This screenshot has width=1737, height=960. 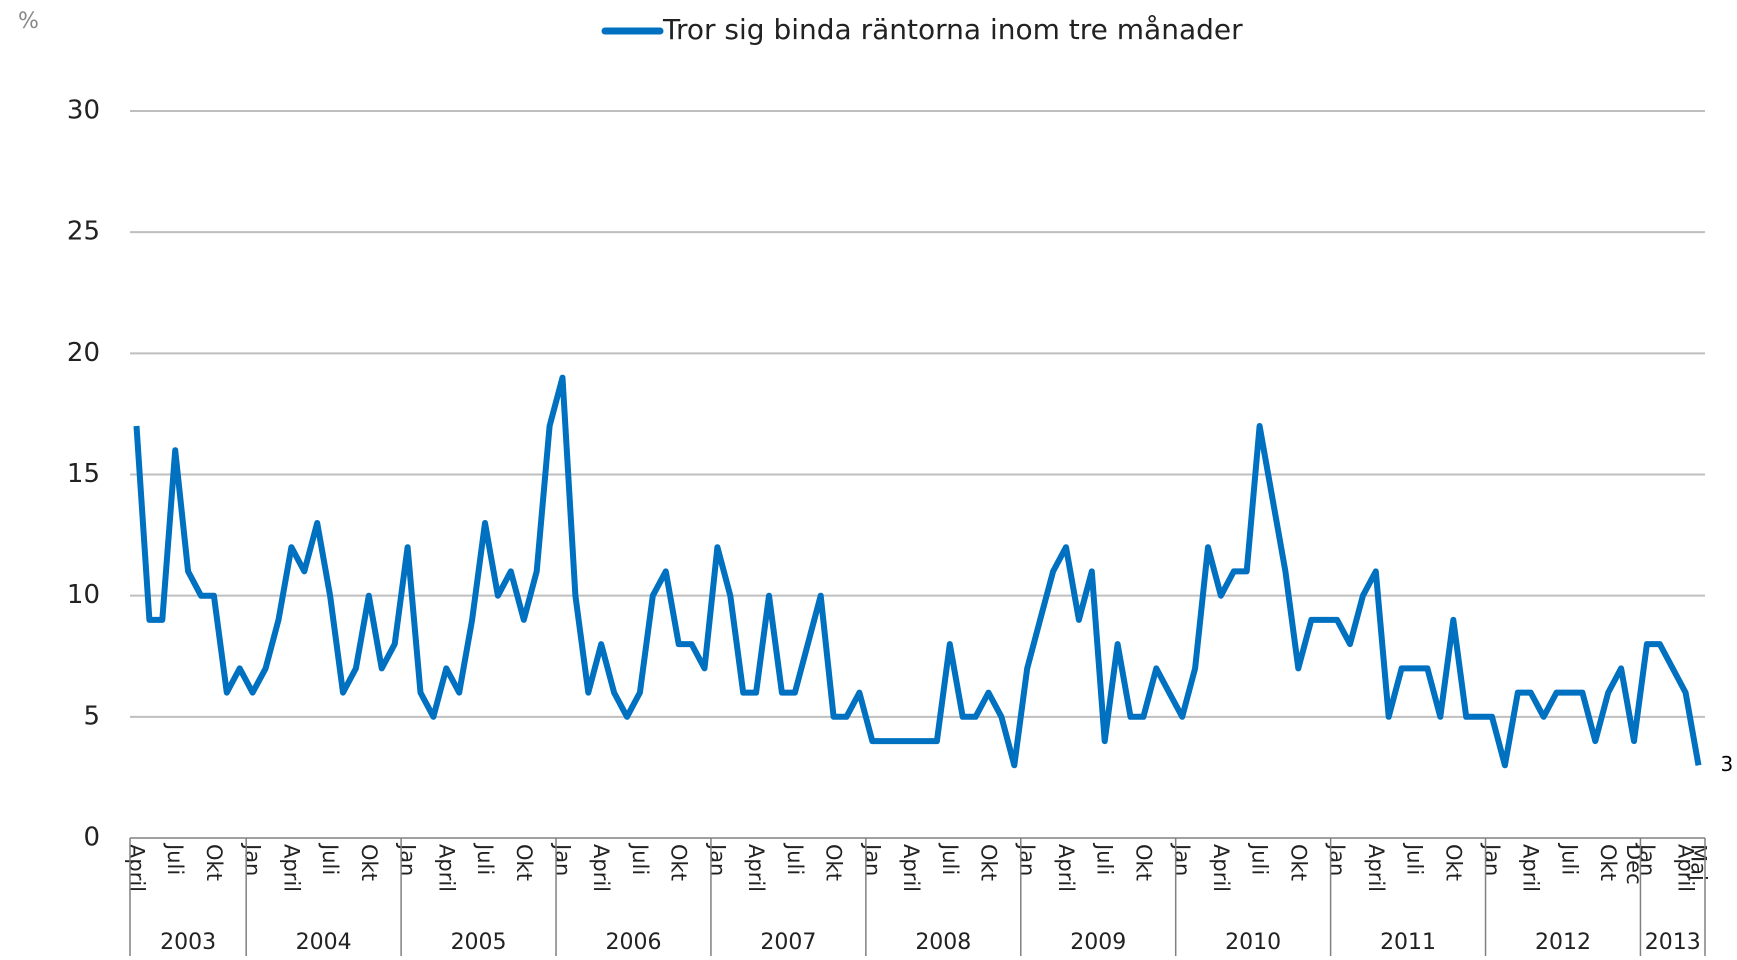 What do you see at coordinates (788, 942) in the screenshot?
I see `year-label: 2007` at bounding box center [788, 942].